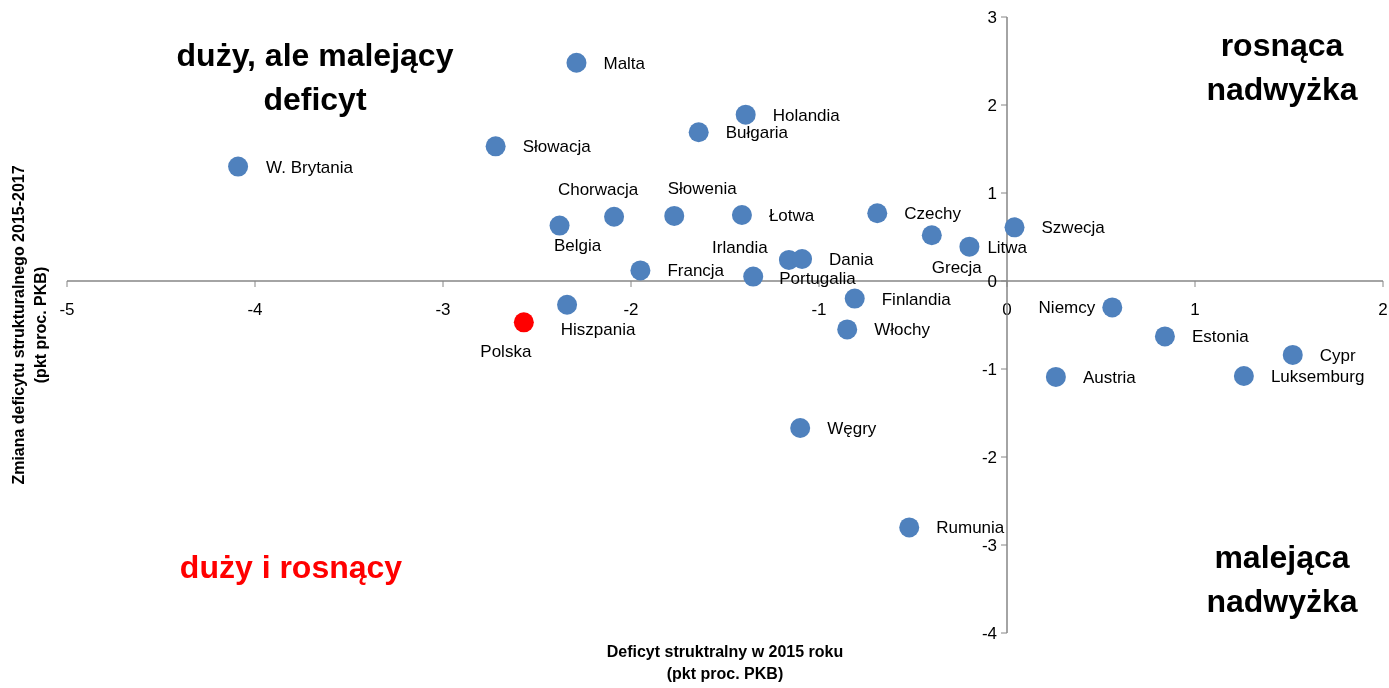 This screenshot has width=1389, height=688. I want to click on y-tick-label: 0, so click(992, 281).